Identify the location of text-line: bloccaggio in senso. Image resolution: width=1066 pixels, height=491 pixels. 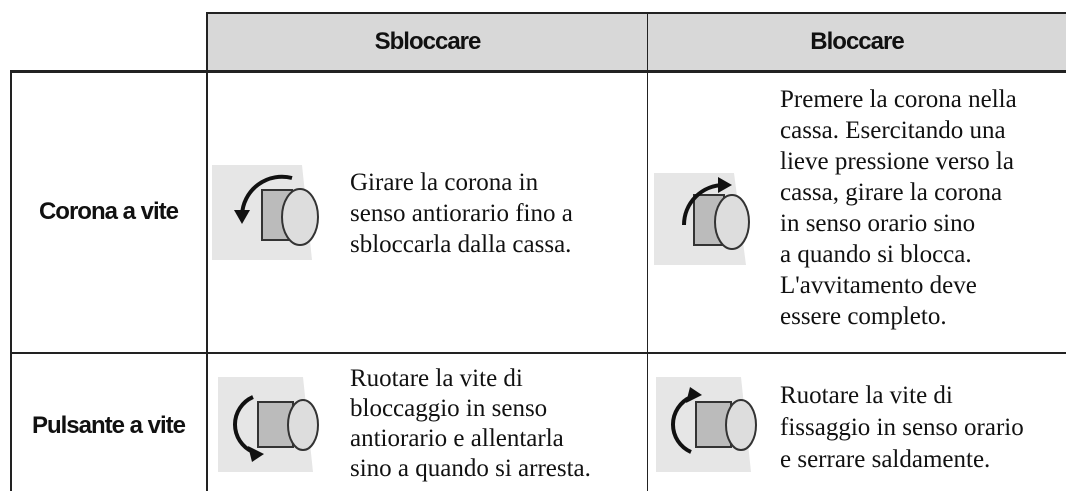
(449, 408).